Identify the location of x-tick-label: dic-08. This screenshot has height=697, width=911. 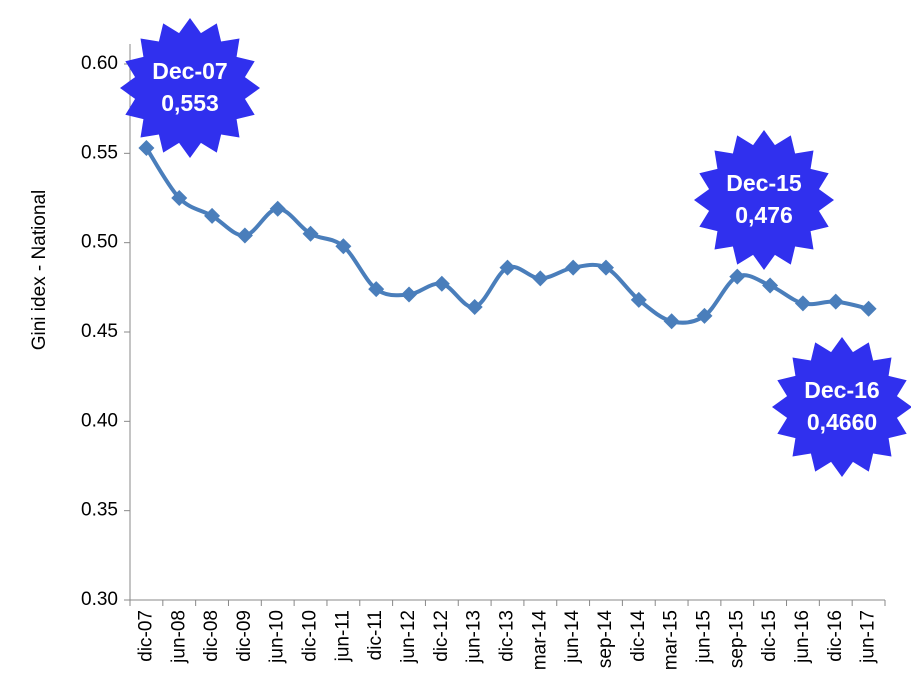
(211, 636).